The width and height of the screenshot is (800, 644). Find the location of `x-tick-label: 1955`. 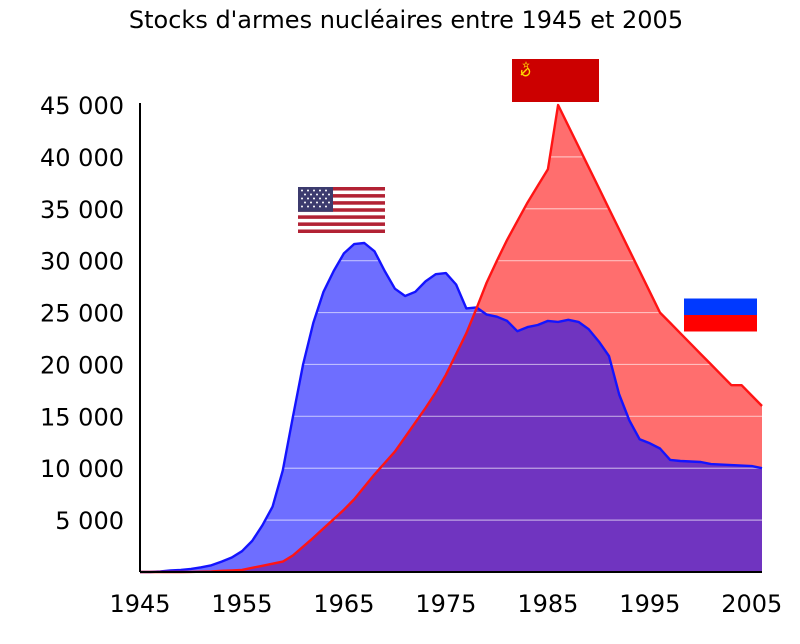

x-tick-label: 1955 is located at coordinates (241, 604).